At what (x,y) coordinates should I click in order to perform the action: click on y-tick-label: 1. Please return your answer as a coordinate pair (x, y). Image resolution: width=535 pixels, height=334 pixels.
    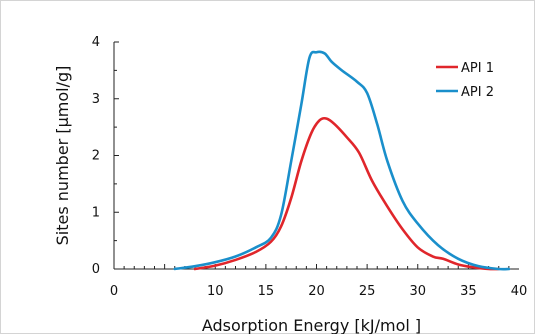
    Looking at the image, I should click on (96, 212).